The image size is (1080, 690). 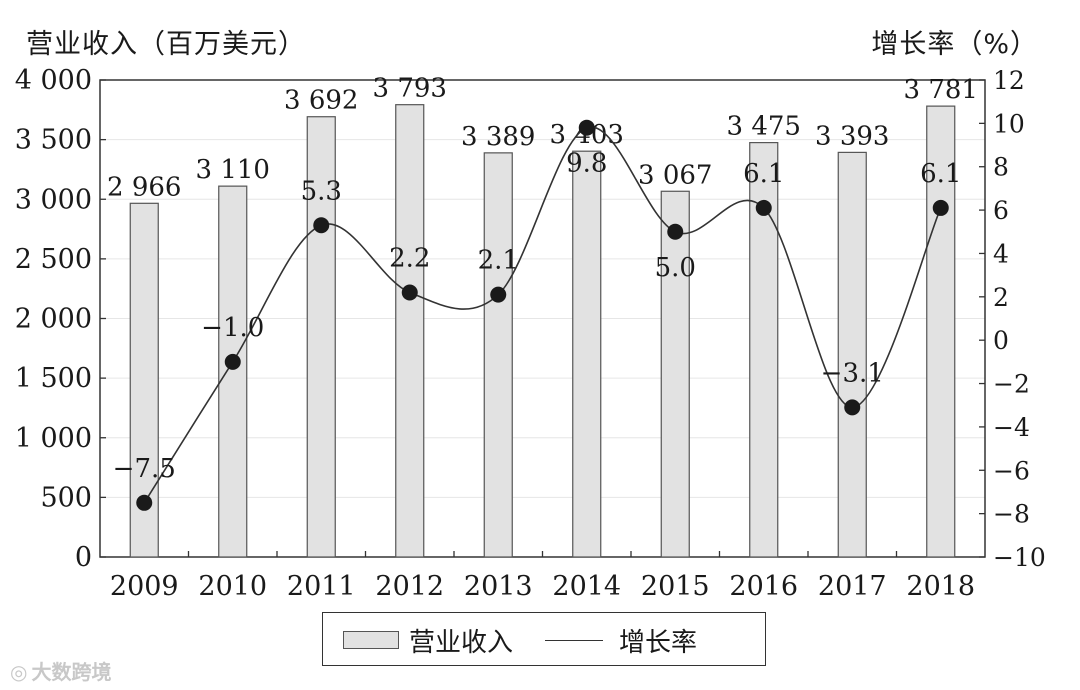 What do you see at coordinates (232, 586) in the screenshot?
I see `x-tick-label: 2010` at bounding box center [232, 586].